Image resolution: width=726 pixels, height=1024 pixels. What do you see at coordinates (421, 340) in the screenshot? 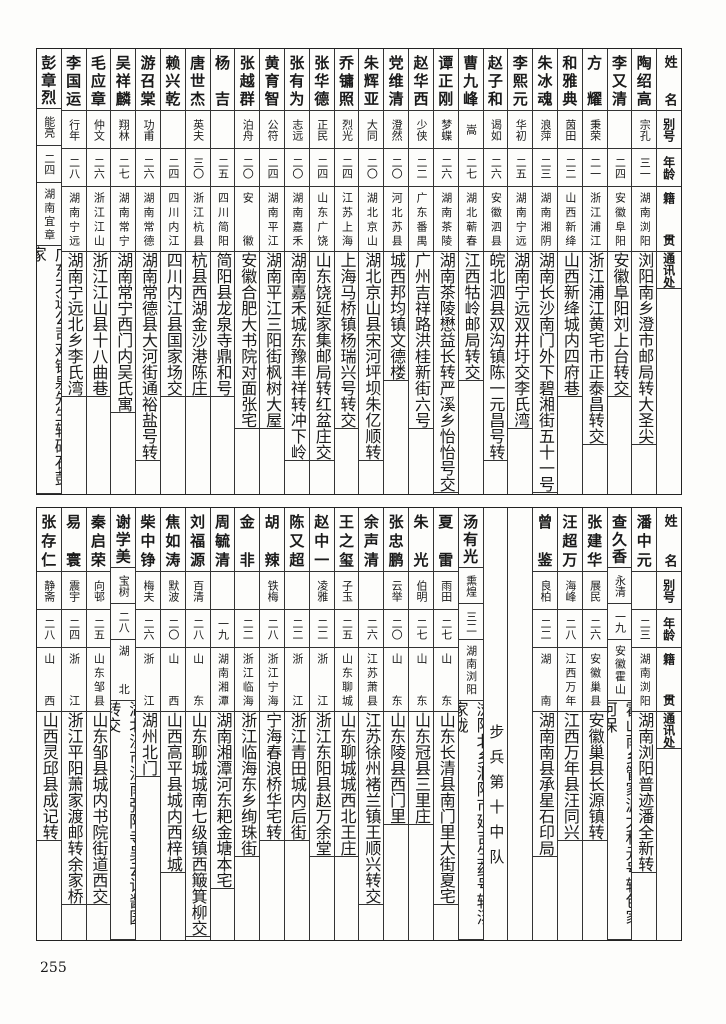
I see `address-text: 广州吉祥路洪桂新街六号` at bounding box center [421, 340].